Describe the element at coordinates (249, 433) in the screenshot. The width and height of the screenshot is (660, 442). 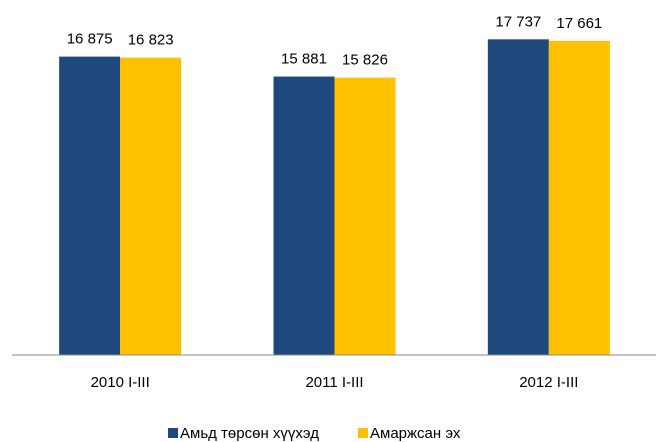
I see `legend-label: Амьд төрсөн хүүхэд` at that location.